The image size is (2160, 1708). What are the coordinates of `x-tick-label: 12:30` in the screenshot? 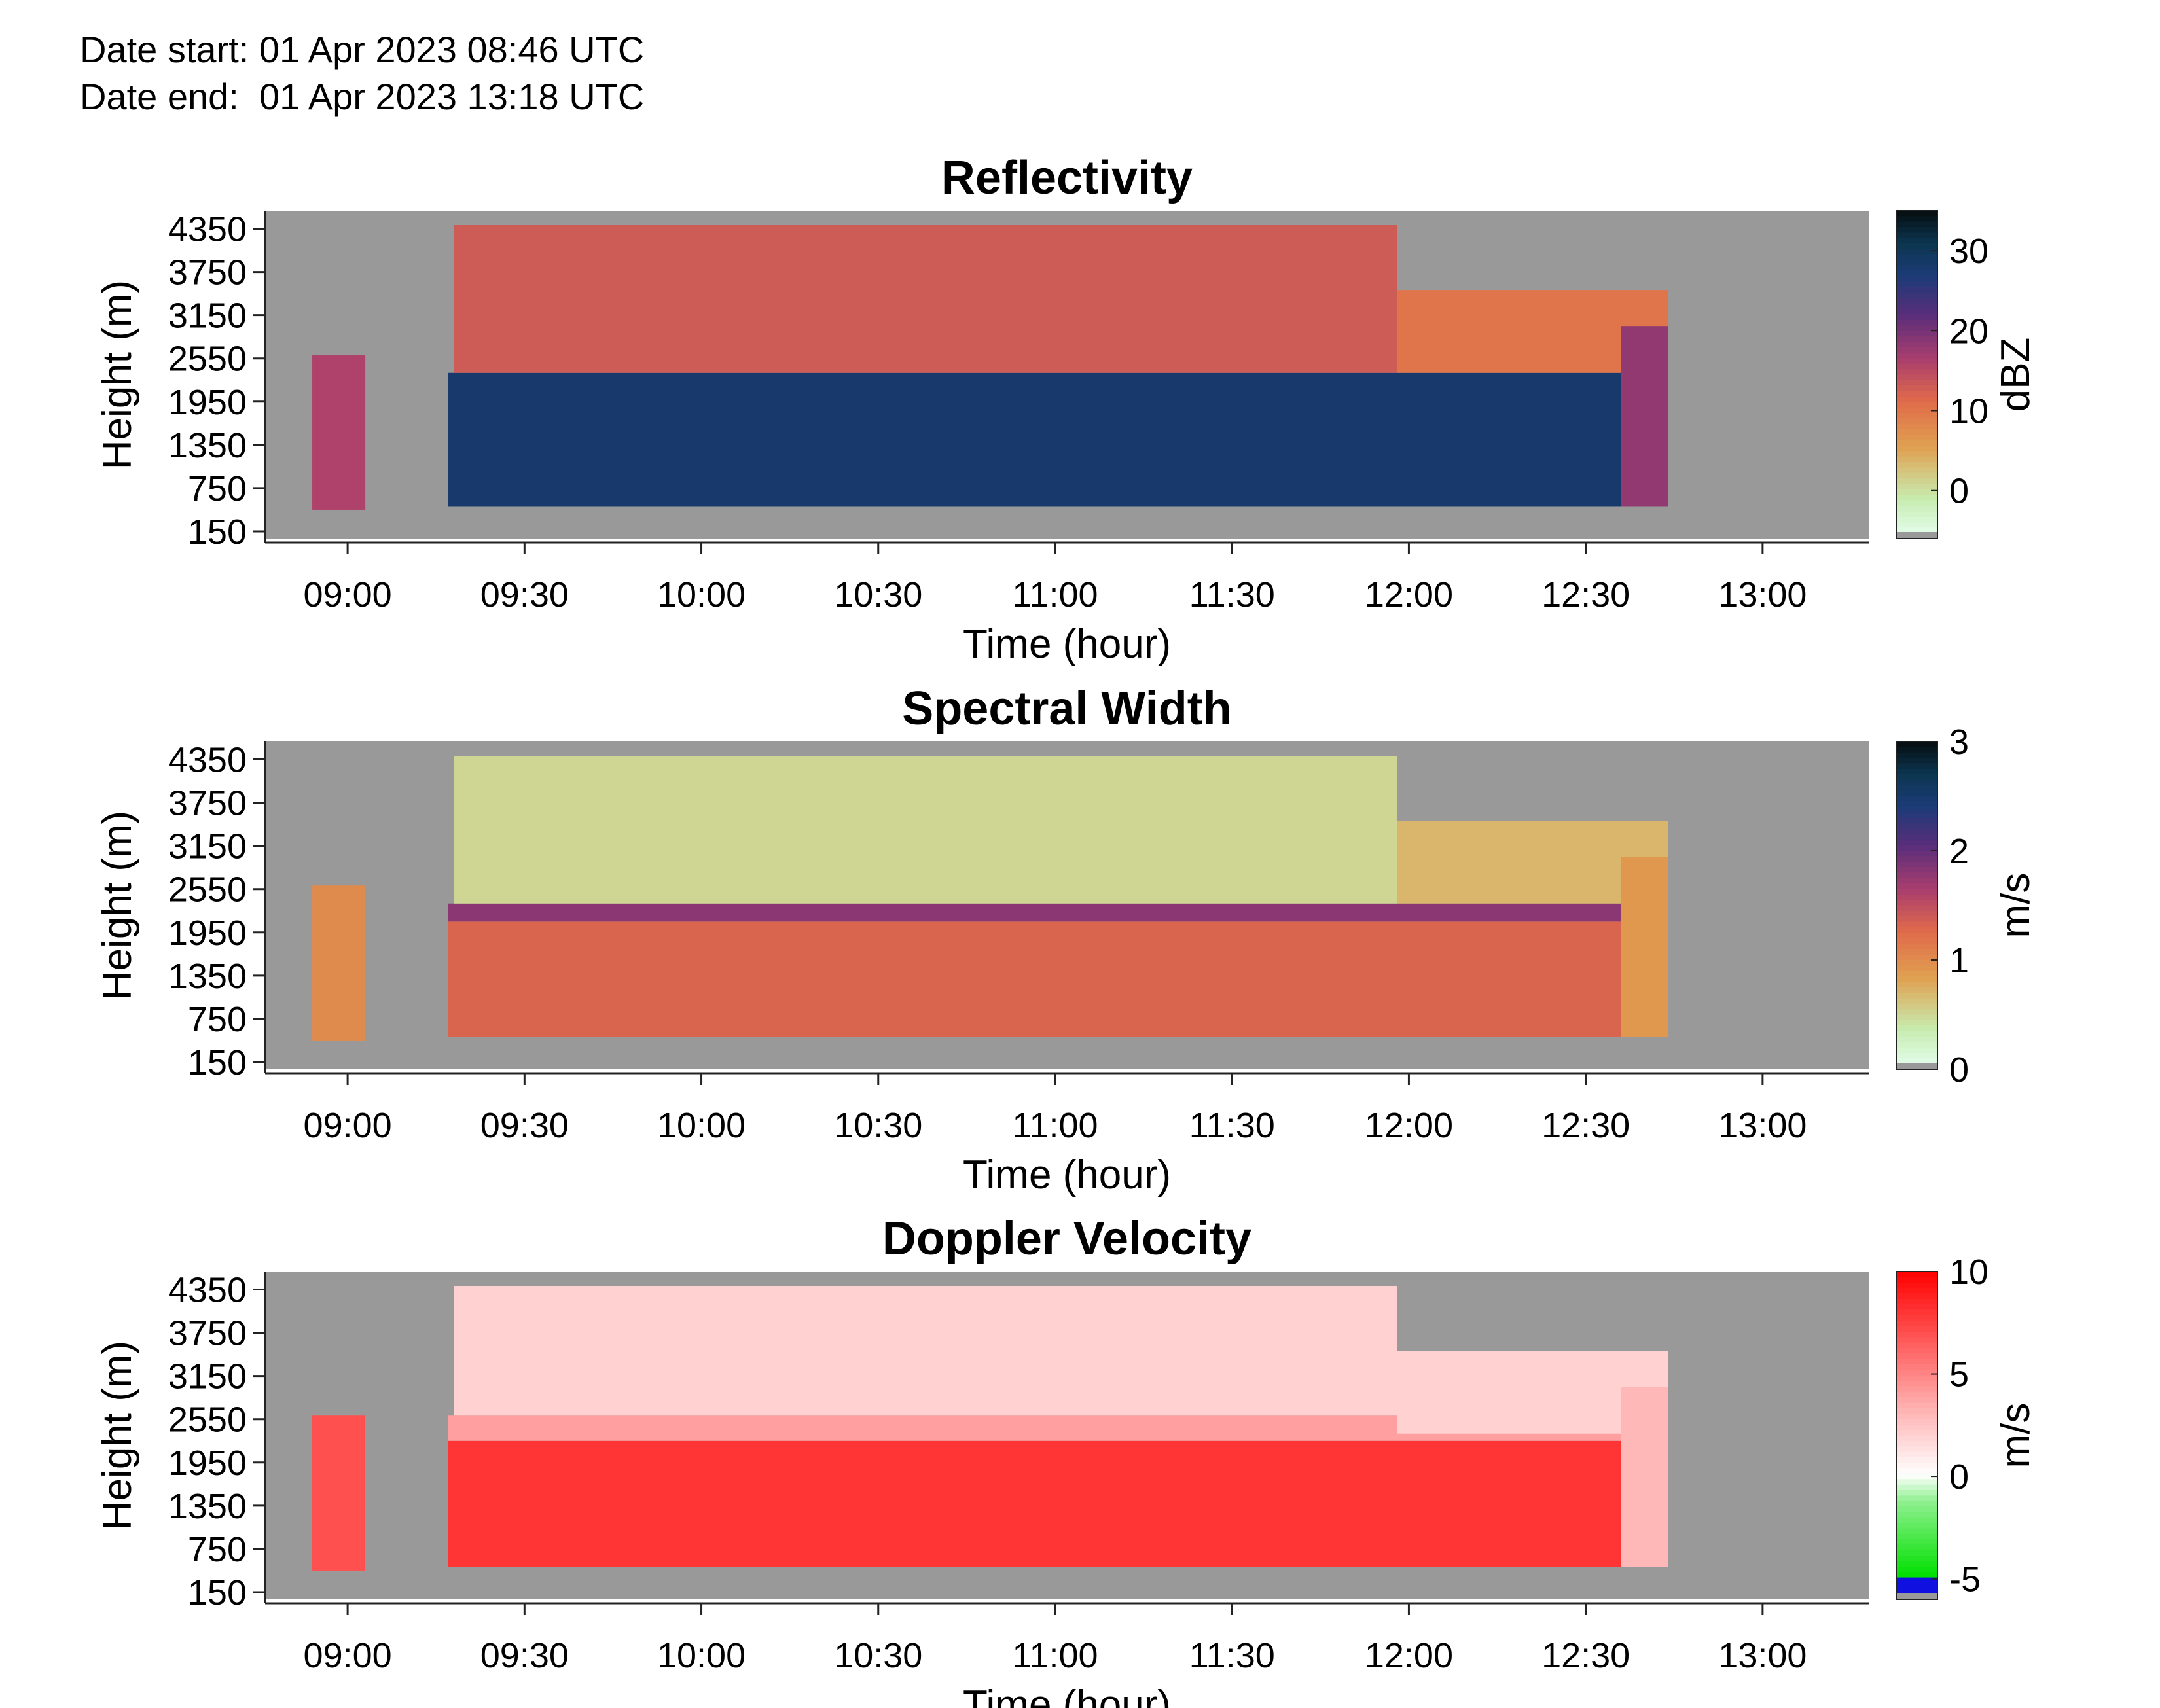 It's located at (1585, 1125).